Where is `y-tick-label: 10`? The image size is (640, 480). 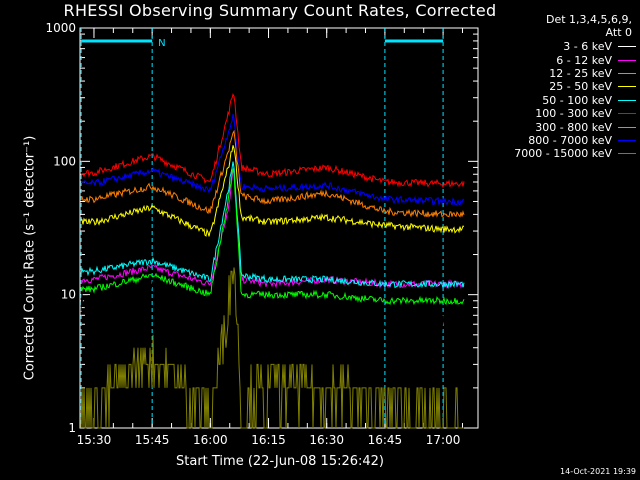 y-tick-label: 10 is located at coordinates (68, 295).